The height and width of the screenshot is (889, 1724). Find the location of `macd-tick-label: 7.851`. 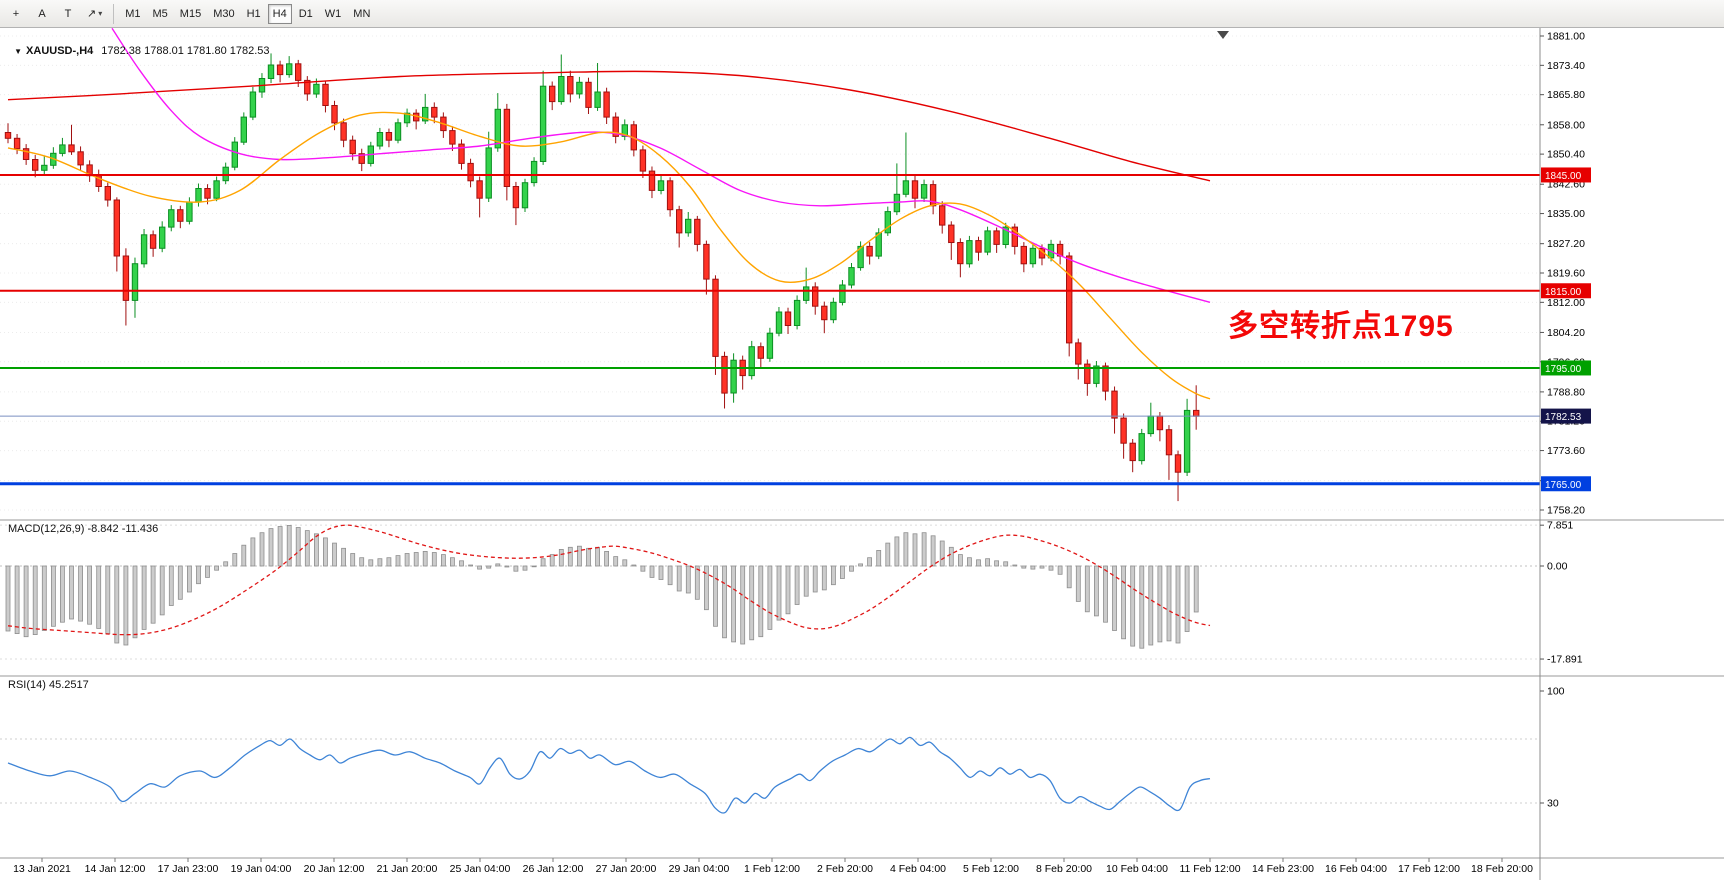

macd-tick-label: 7.851 is located at coordinates (1560, 526).